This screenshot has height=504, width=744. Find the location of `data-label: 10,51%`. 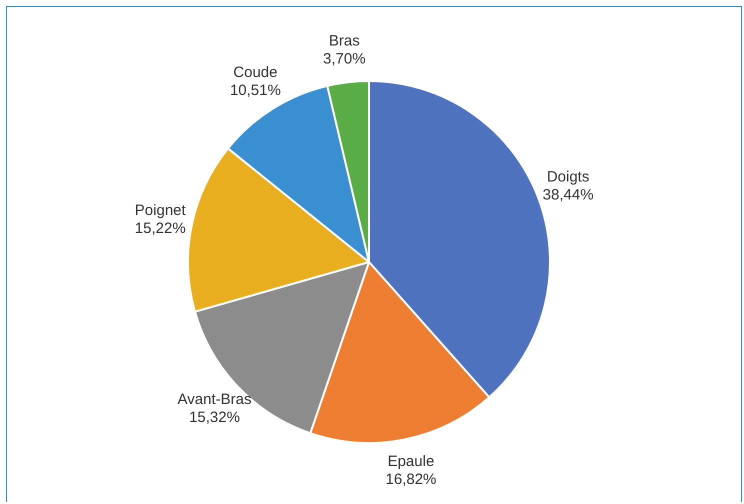

data-label: 10,51% is located at coordinates (255, 90).